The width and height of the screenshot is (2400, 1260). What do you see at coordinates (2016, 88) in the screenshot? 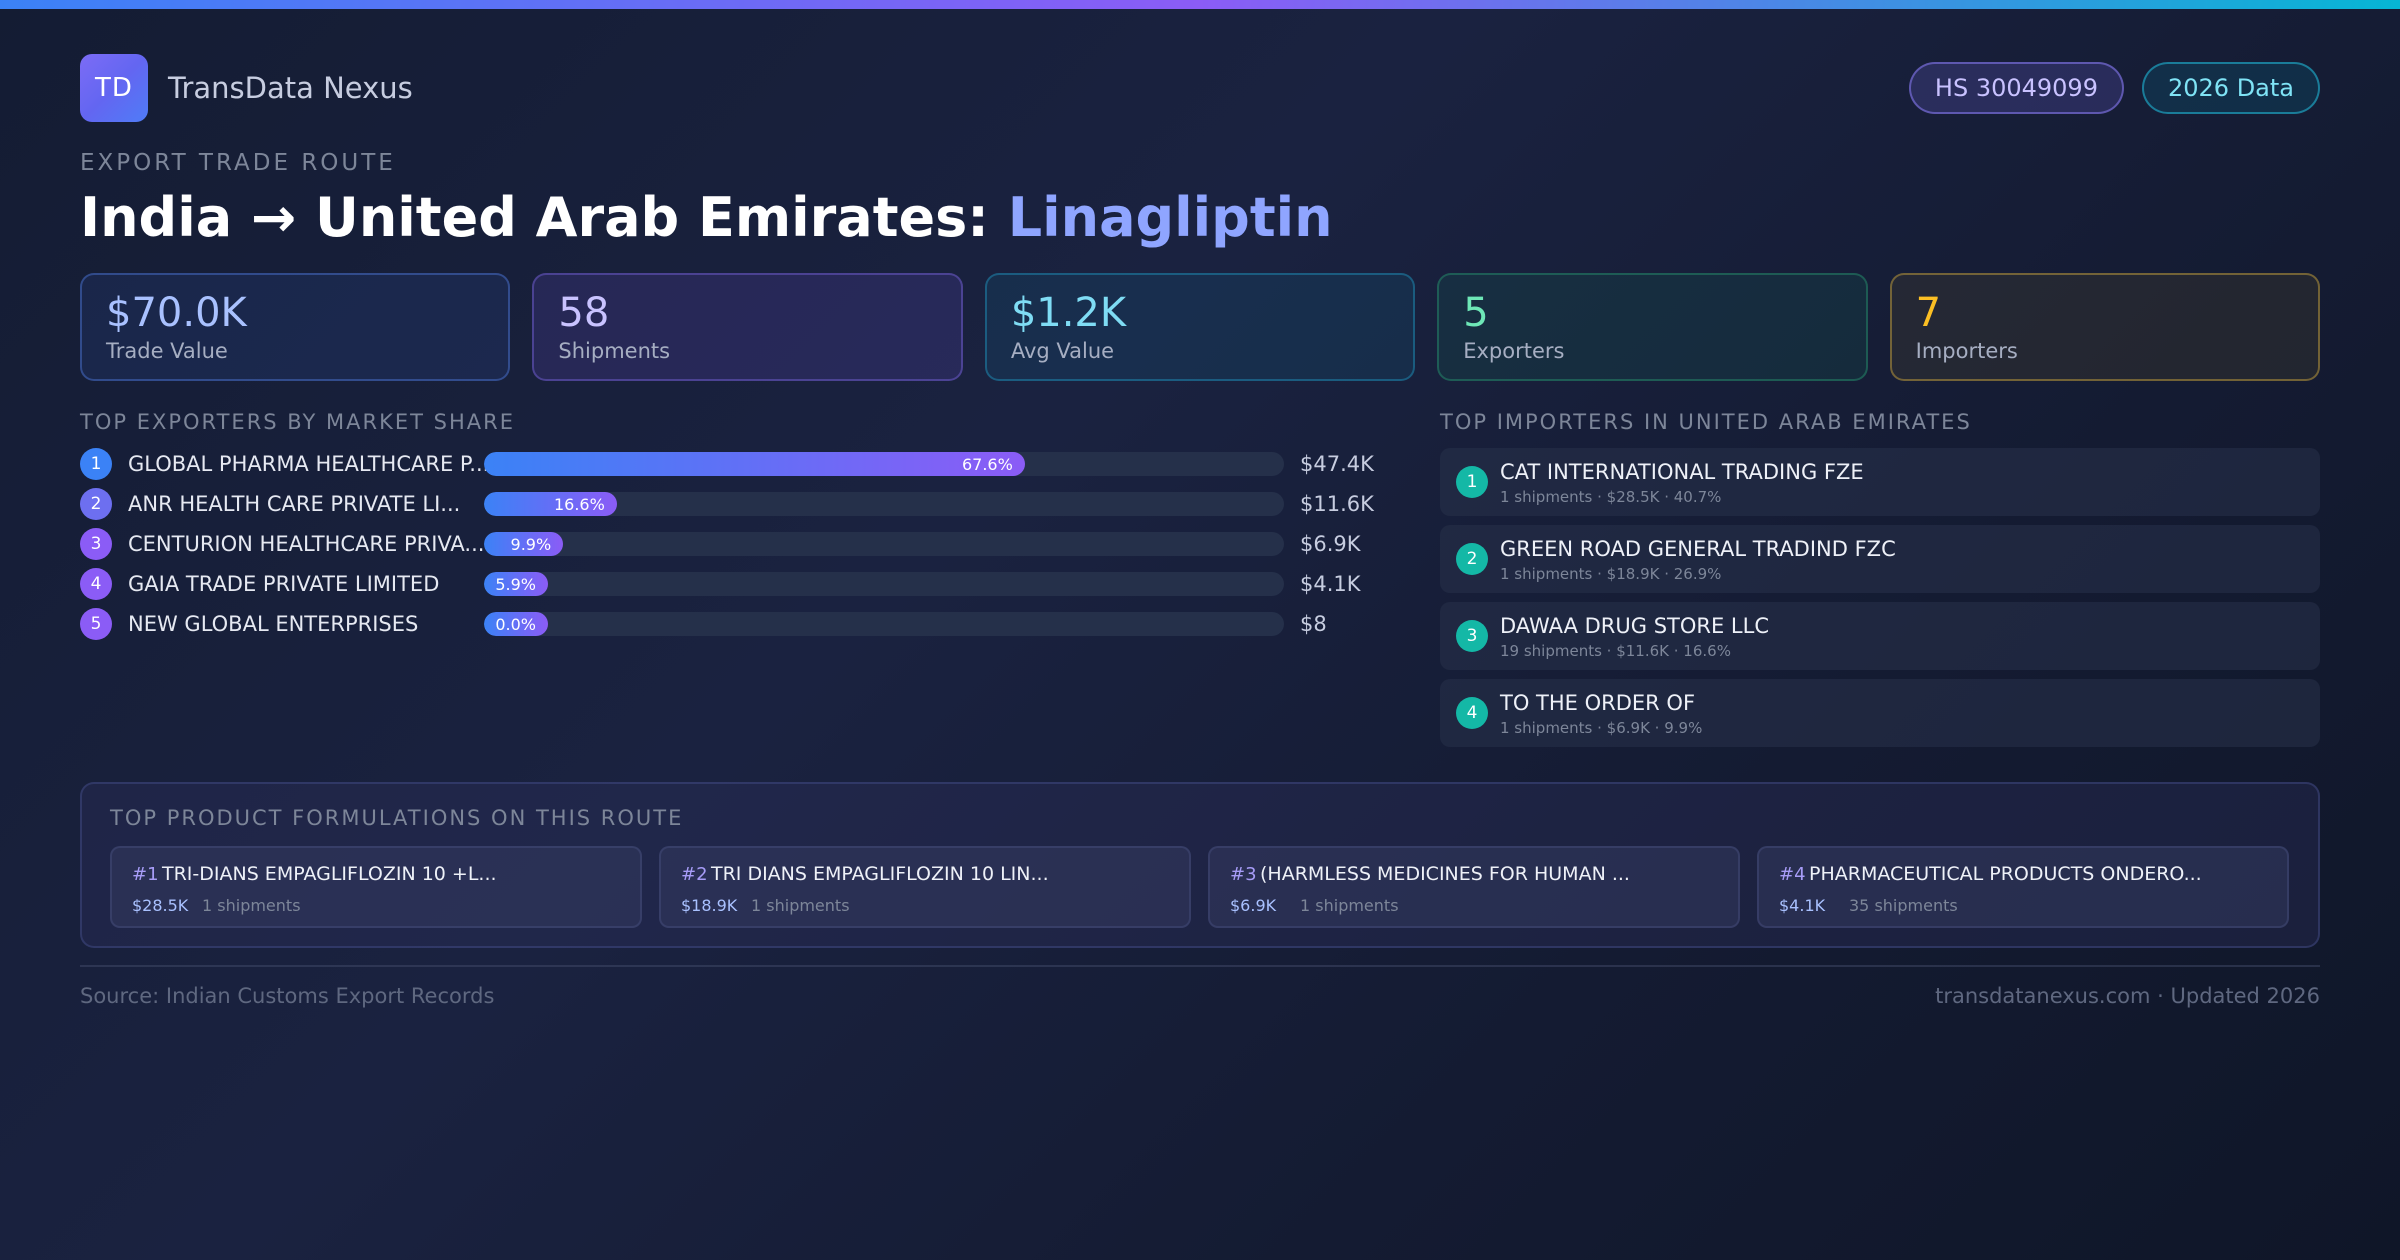
I see `hs-code-badge: HS 30049099` at bounding box center [2016, 88].